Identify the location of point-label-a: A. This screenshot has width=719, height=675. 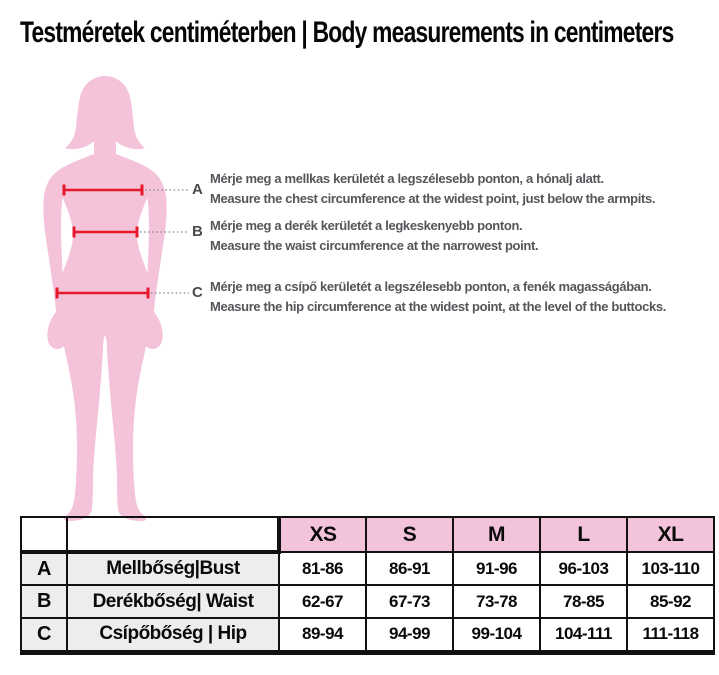
(197, 189).